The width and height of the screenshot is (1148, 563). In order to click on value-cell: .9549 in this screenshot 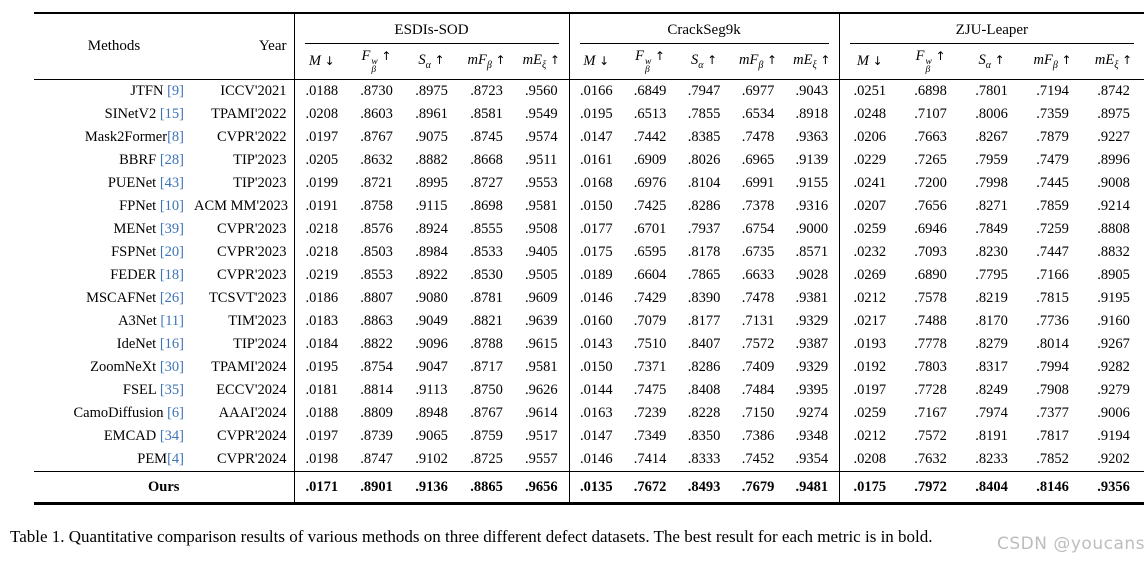, I will do `click(542, 114)`.